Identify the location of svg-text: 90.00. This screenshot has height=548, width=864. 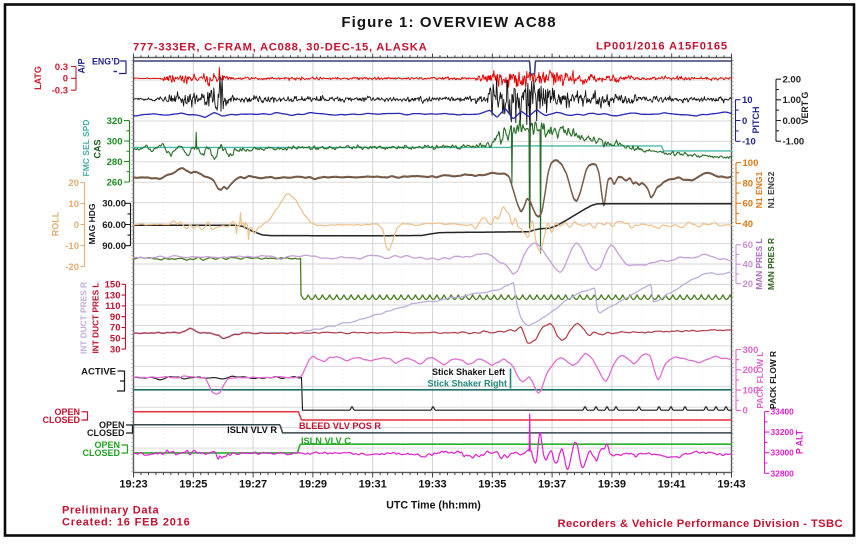
(114, 246).